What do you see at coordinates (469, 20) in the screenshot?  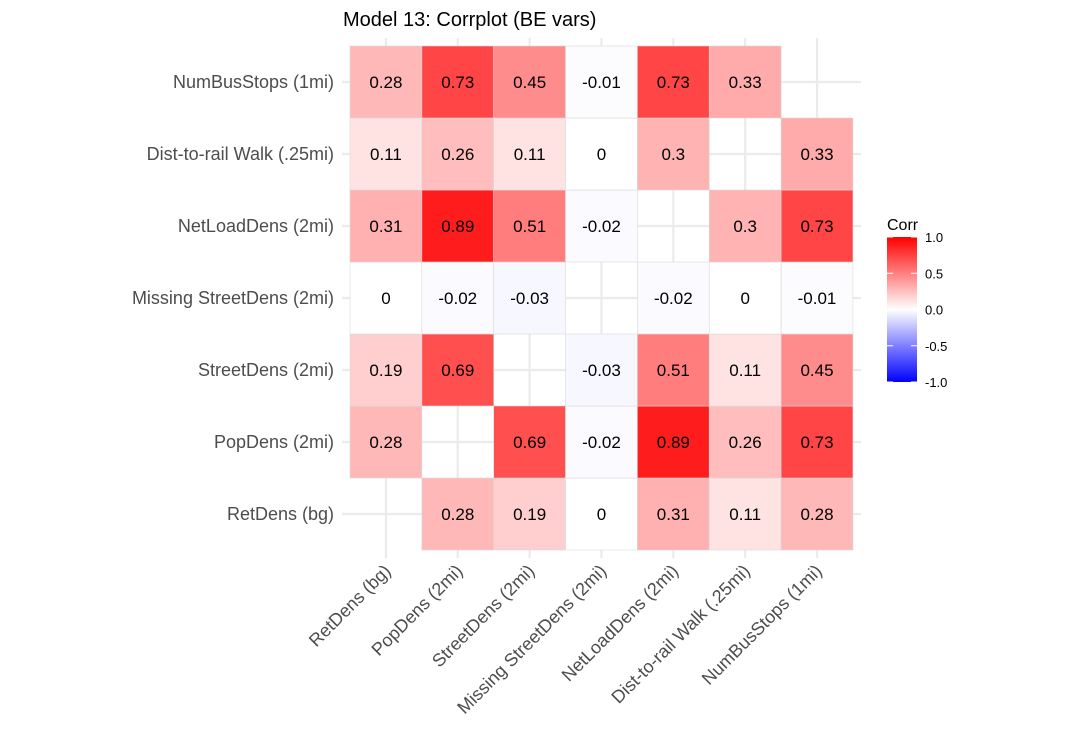 I see `chart-title: Model 13: Corrplot (BE vars)` at bounding box center [469, 20].